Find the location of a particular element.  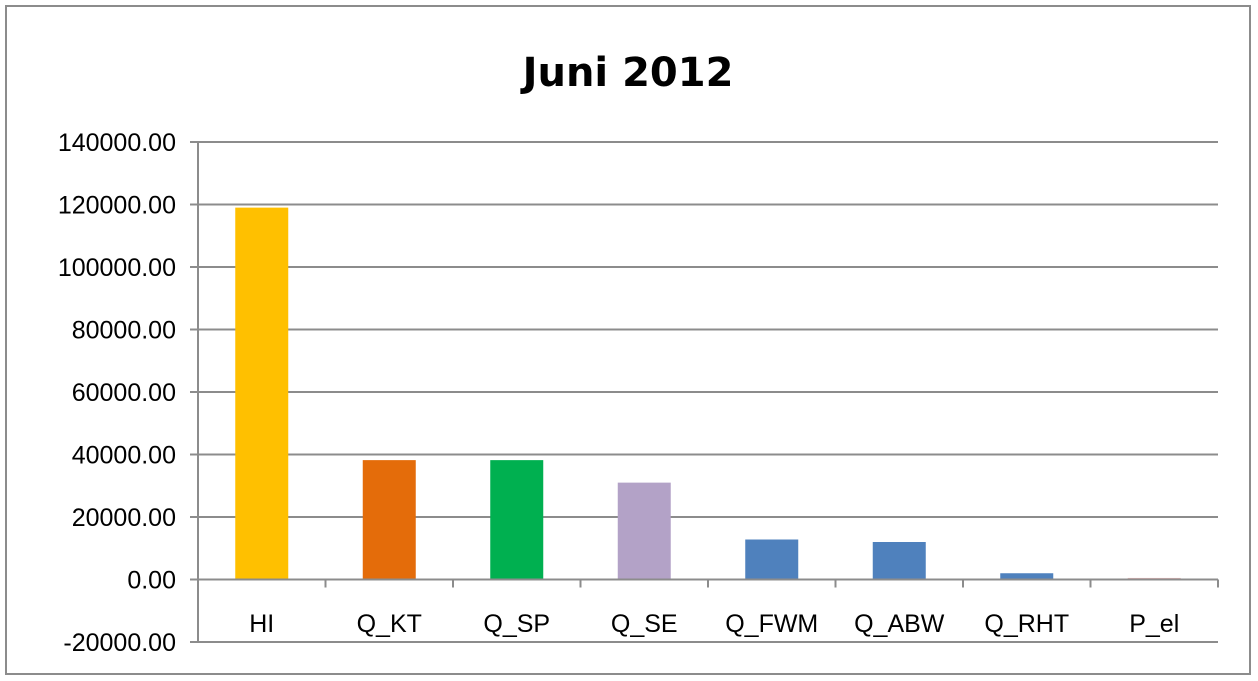

bar-q-se is located at coordinates (644, 531).